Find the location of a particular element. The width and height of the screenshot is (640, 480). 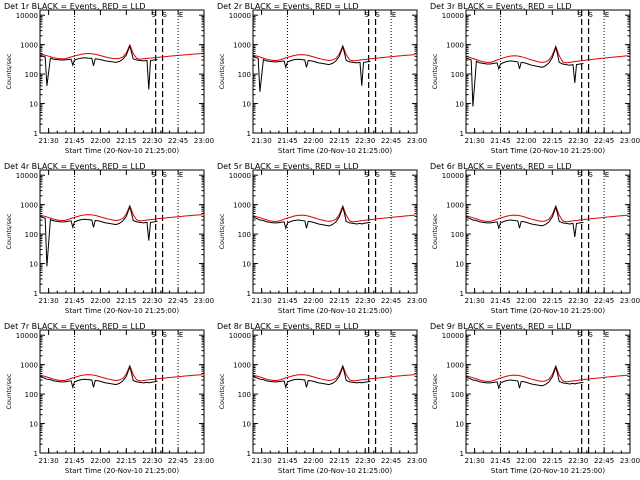

chart-title: Det 1r BLACK = Events, RED = LLD is located at coordinates (75, 6).